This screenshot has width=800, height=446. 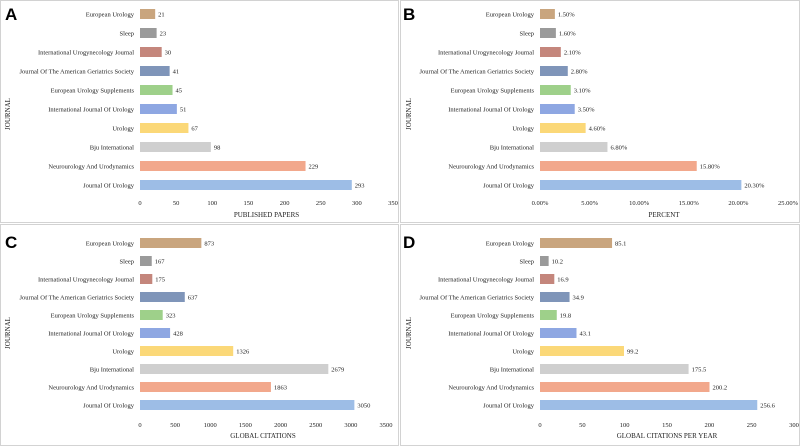 What do you see at coordinates (249, 203) in the screenshot?
I see `panel-a-x-tick-label: 150` at bounding box center [249, 203].